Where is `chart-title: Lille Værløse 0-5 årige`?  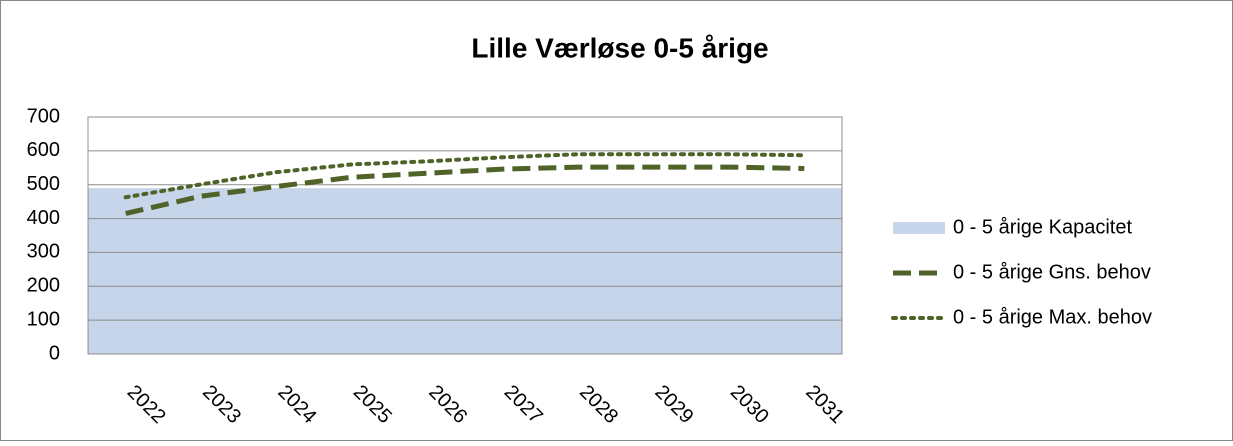 chart-title: Lille Værløse 0-5 årige is located at coordinates (619, 47).